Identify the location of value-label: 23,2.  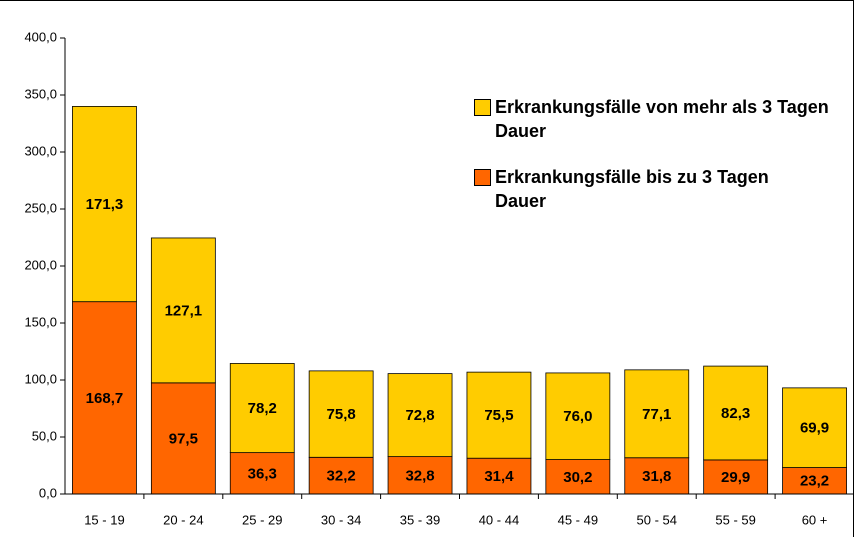
(814, 481).